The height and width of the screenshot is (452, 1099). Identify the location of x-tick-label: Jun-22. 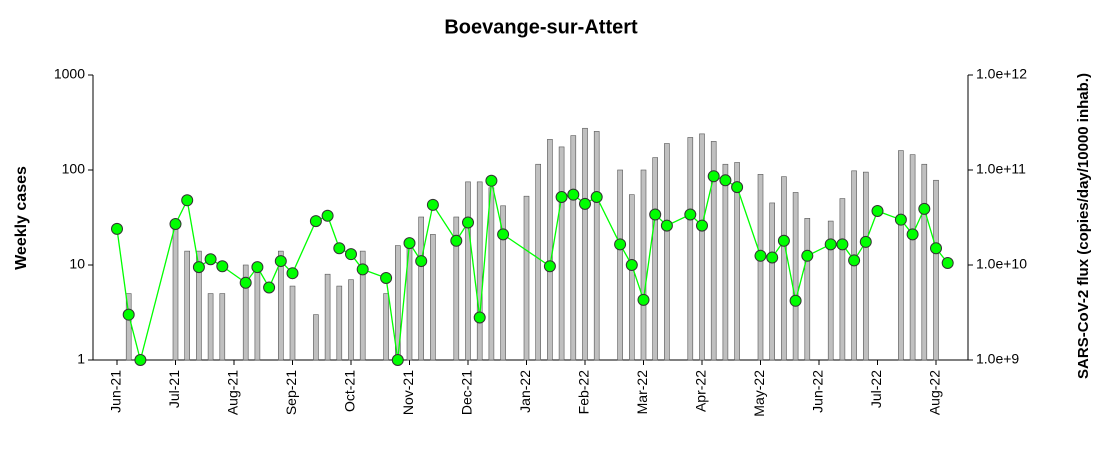
(818, 391).